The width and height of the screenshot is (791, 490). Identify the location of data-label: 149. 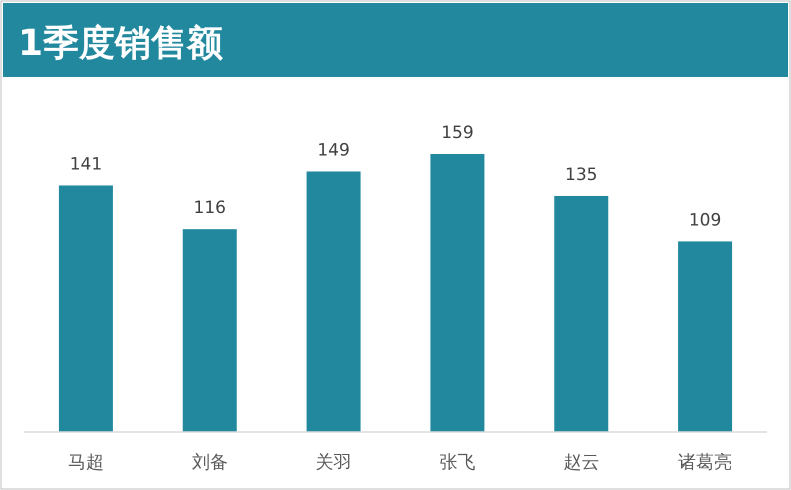
(333, 150).